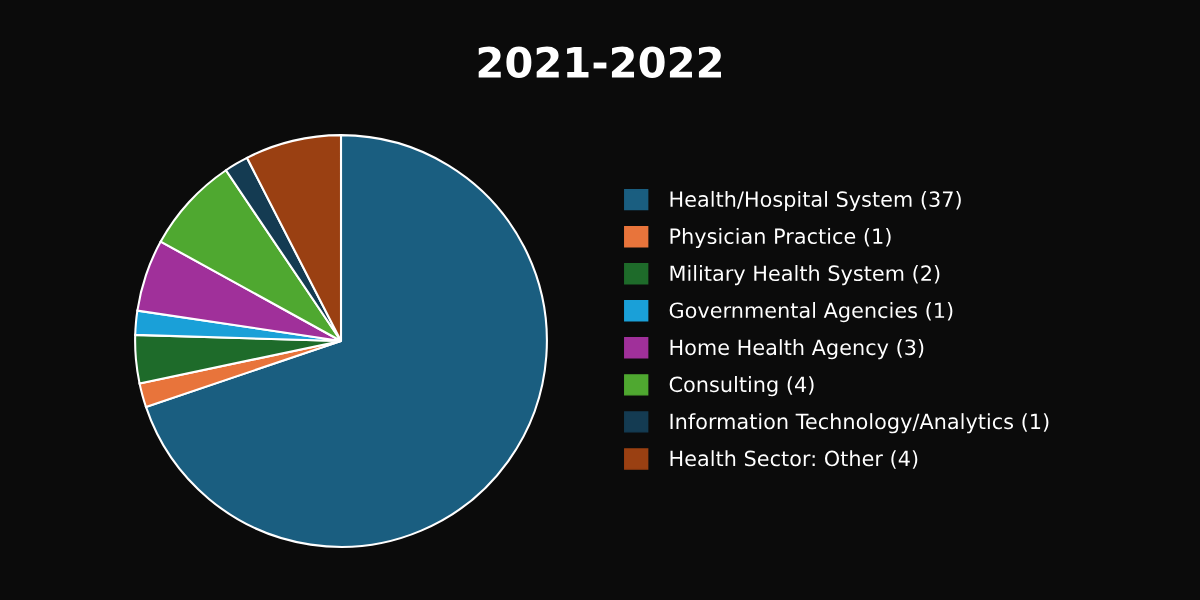 Image resolution: width=1200 pixels, height=600 pixels. What do you see at coordinates (797, 349) in the screenshot?
I see `legend-label: Home Health Agency (3)` at bounding box center [797, 349].